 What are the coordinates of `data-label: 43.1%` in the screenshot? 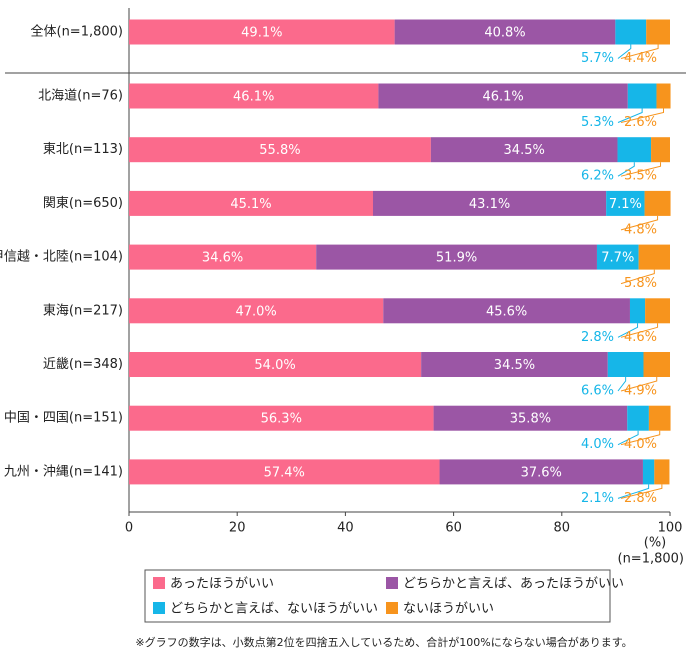 It's located at (489, 204).